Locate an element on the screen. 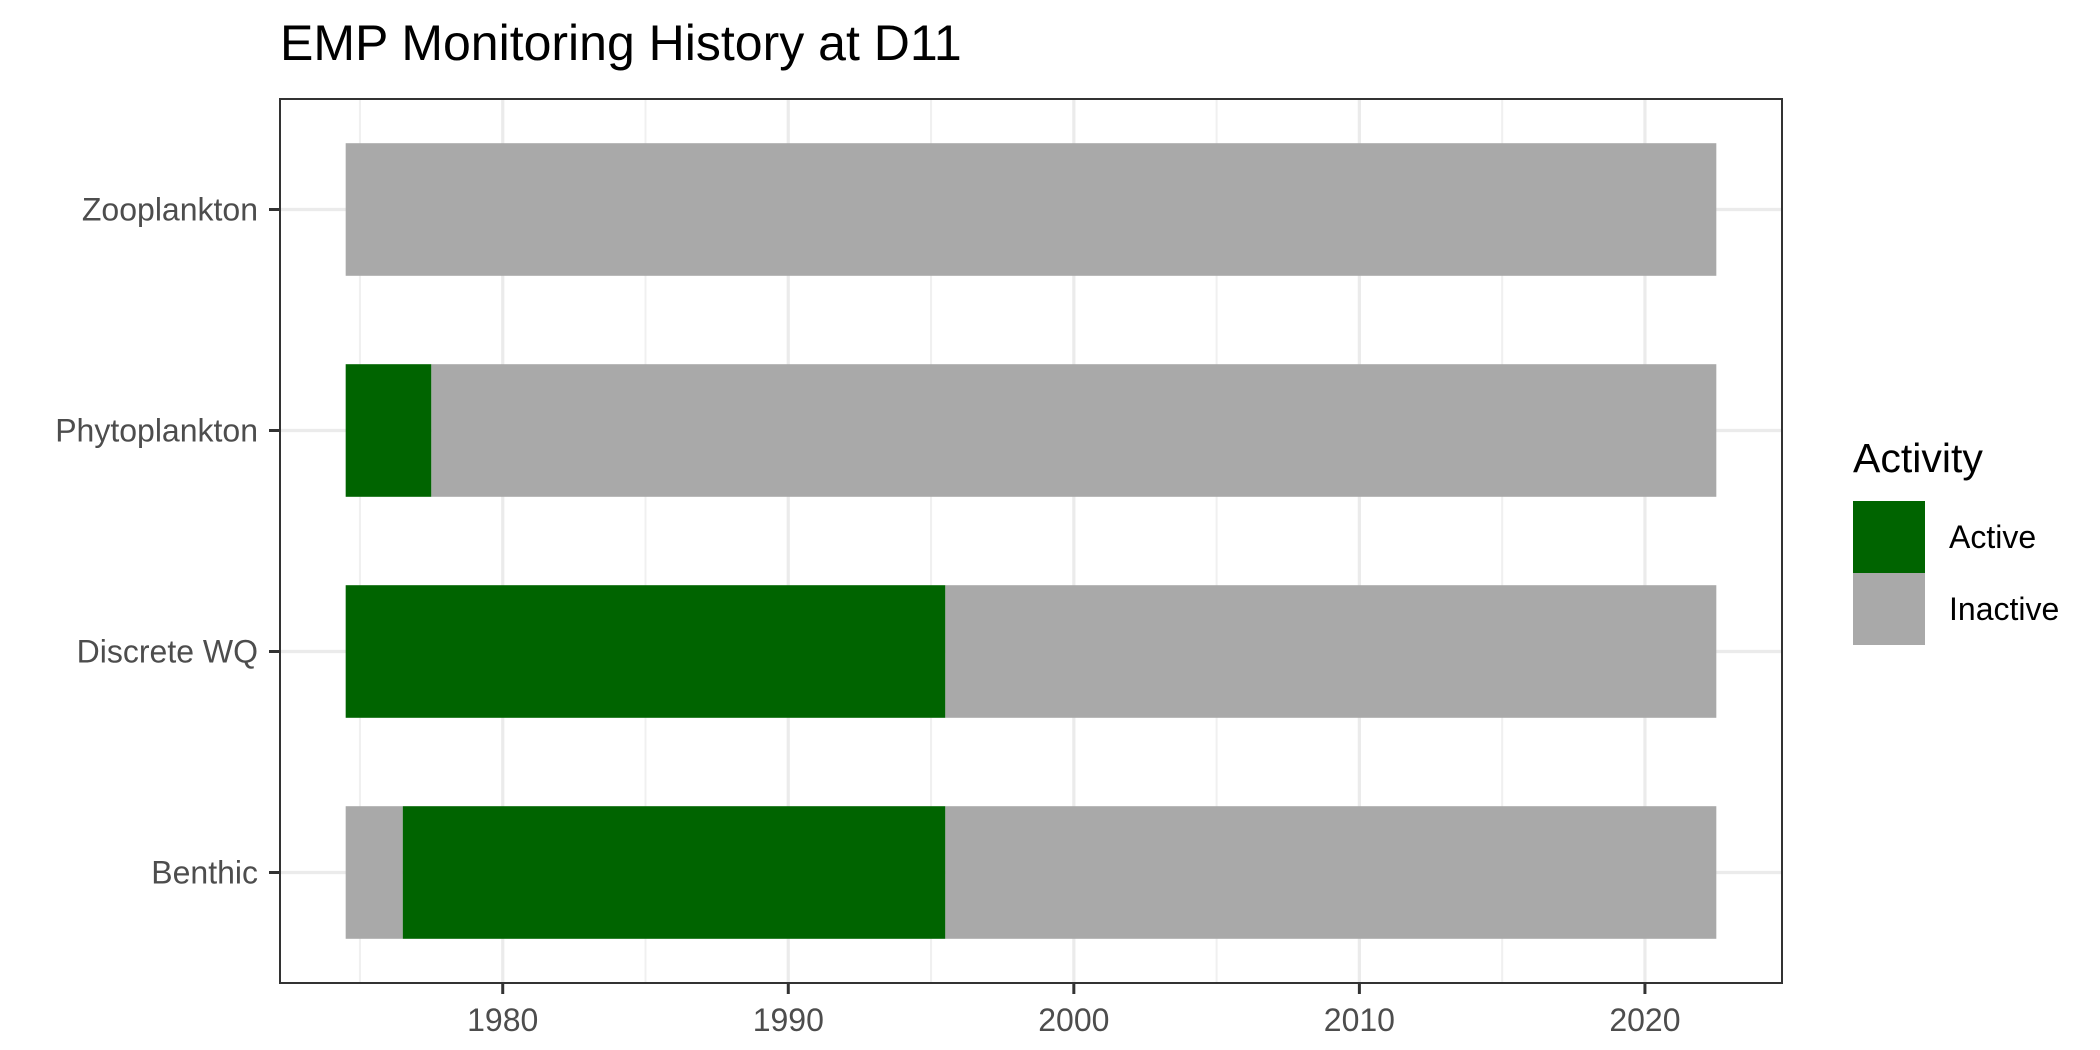  legend: Activity Active Inactive is located at coordinates (1956, 540).